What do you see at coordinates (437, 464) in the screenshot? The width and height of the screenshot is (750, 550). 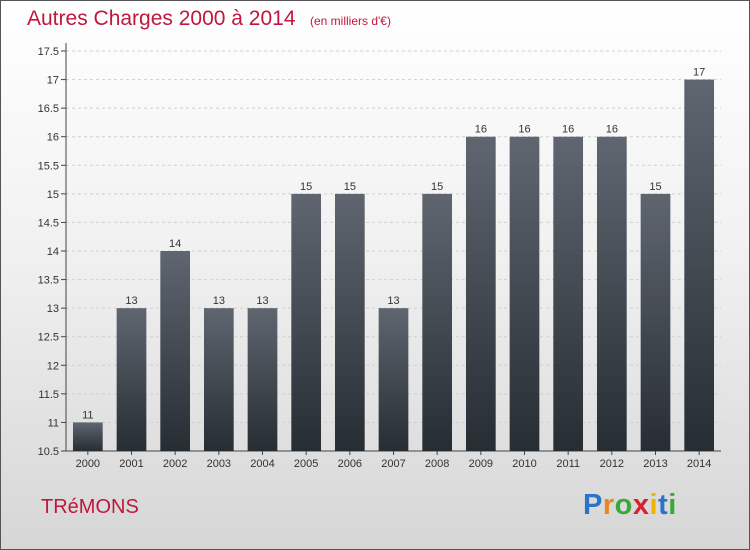 I see `x-tick-label: 2008` at bounding box center [437, 464].